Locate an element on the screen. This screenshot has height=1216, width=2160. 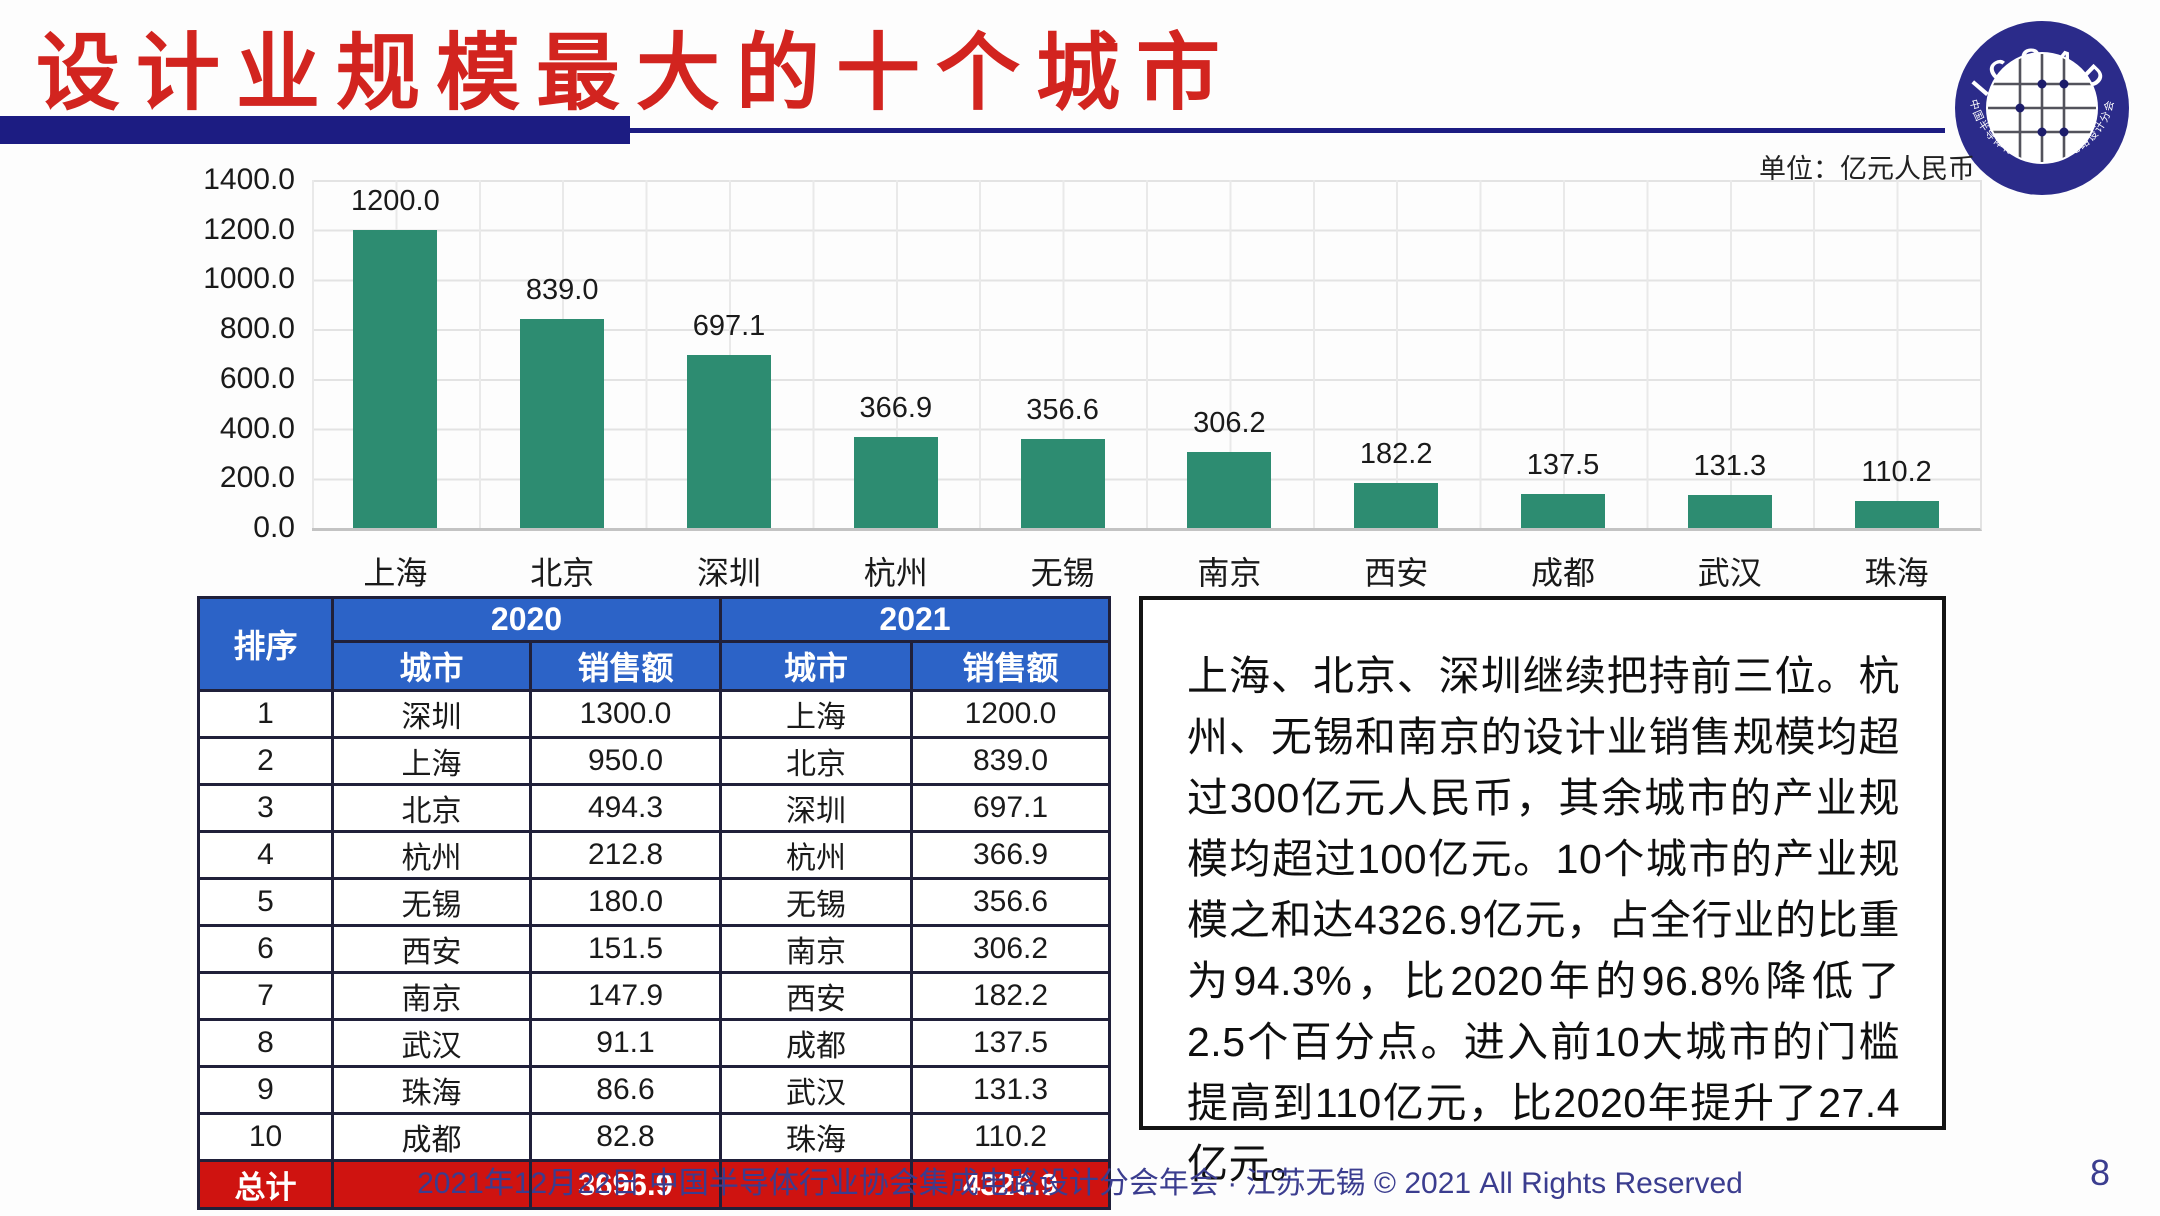
y-axis-tick: 600.0 is located at coordinates (257, 378).